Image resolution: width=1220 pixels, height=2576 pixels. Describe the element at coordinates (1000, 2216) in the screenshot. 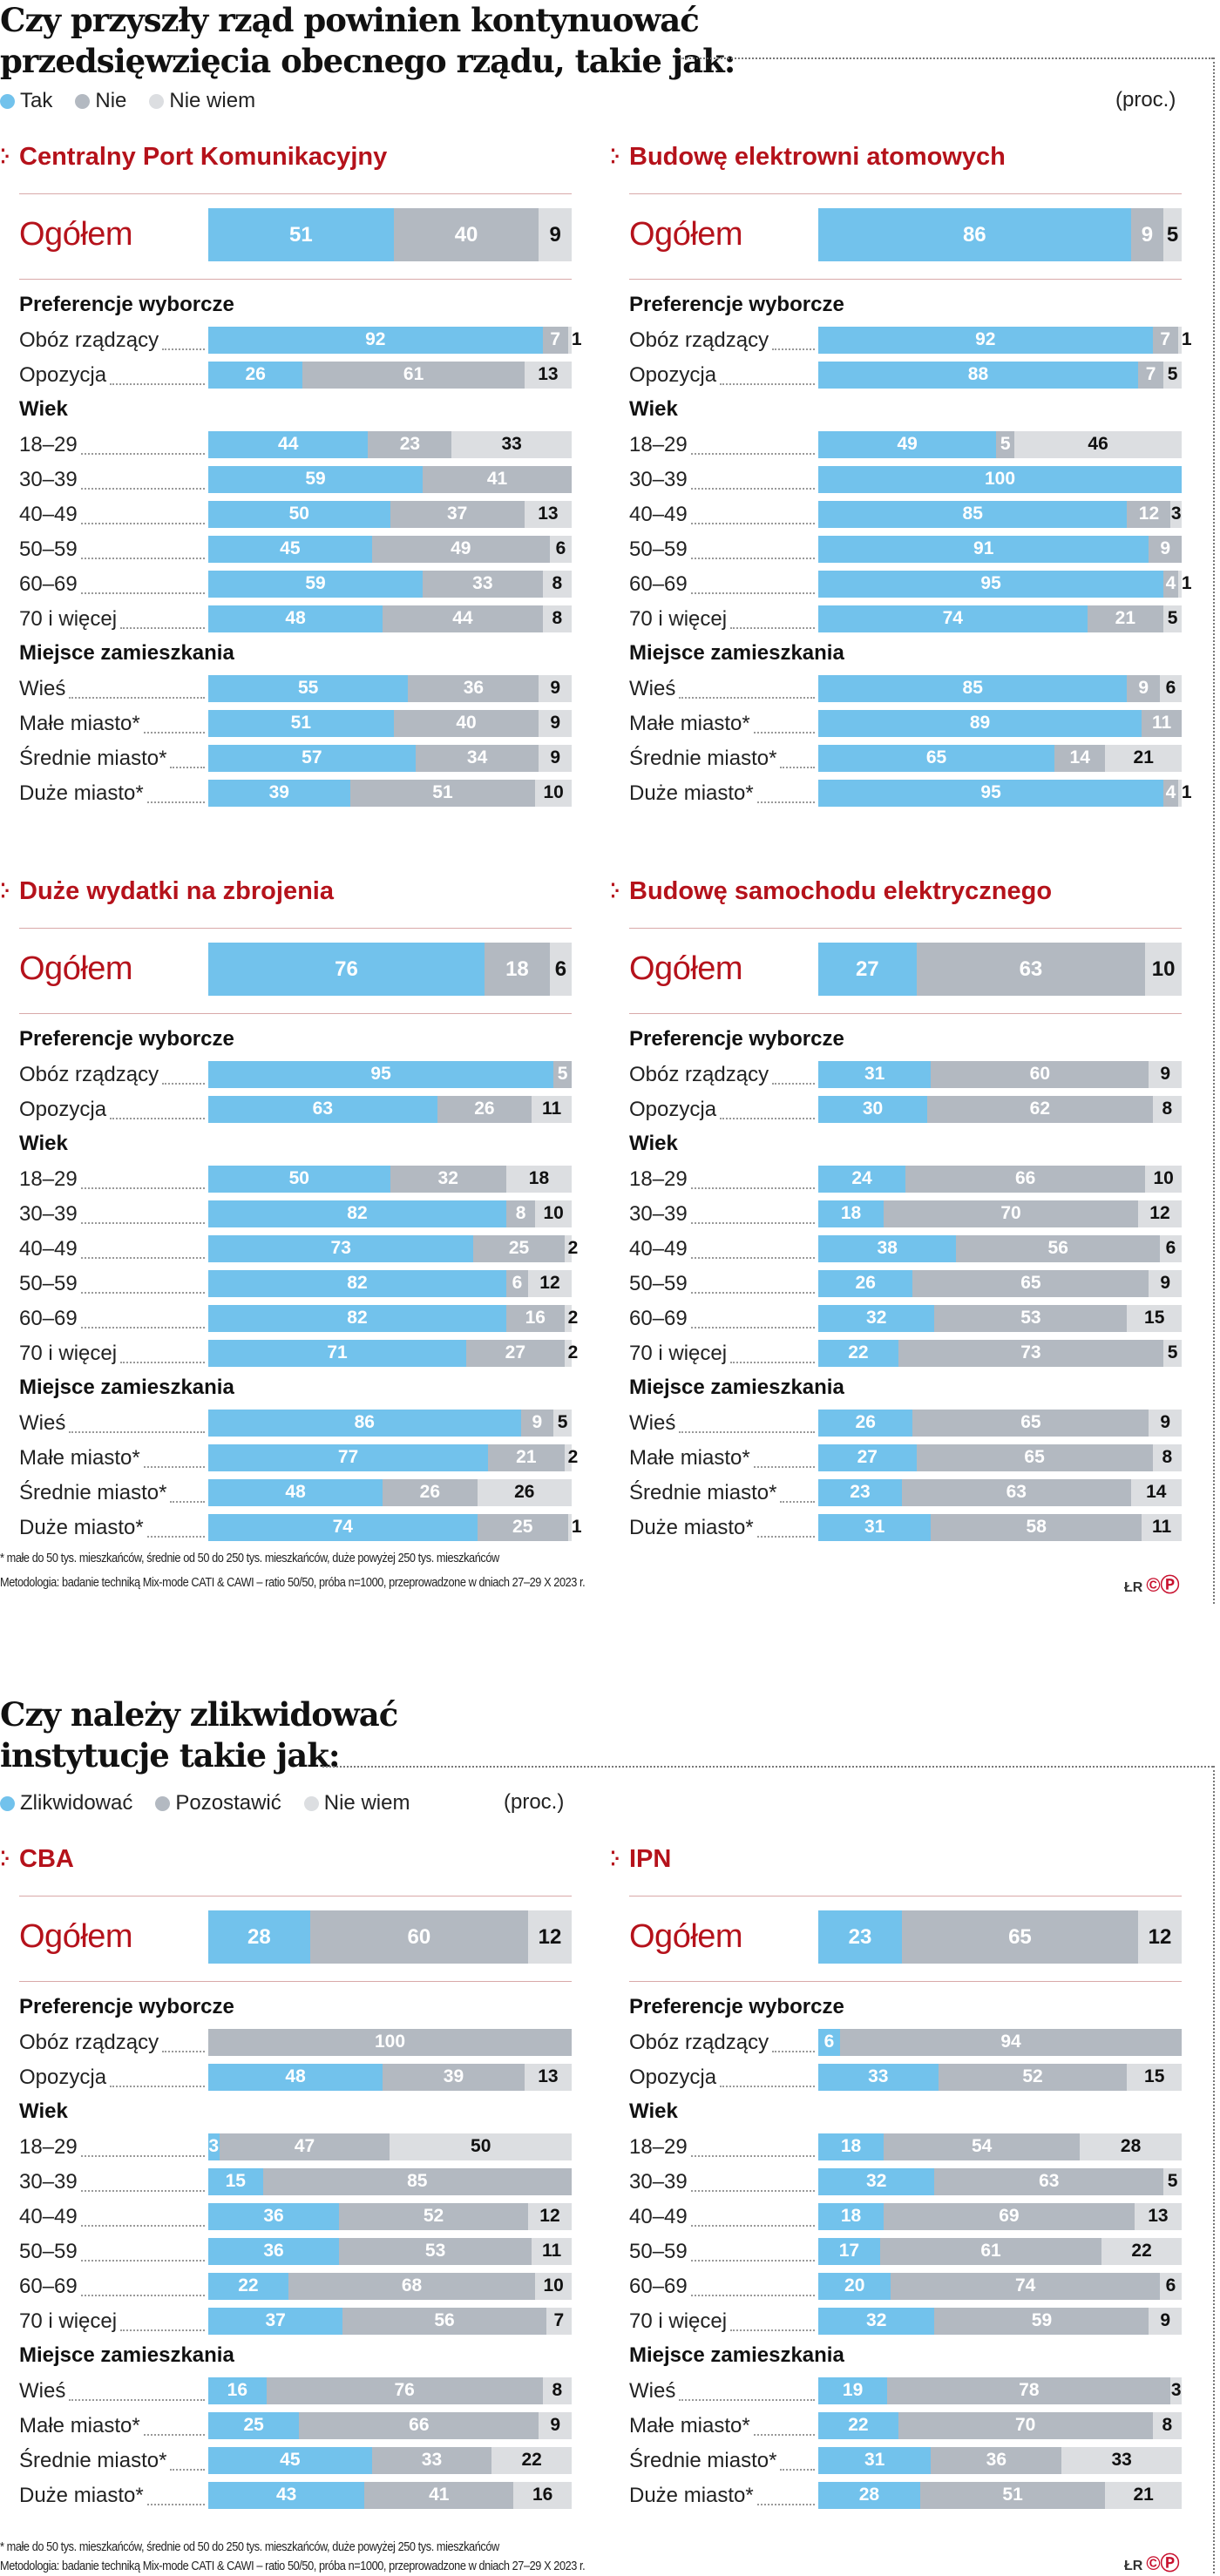

I see `stacked-bar: 18 69 13` at that location.